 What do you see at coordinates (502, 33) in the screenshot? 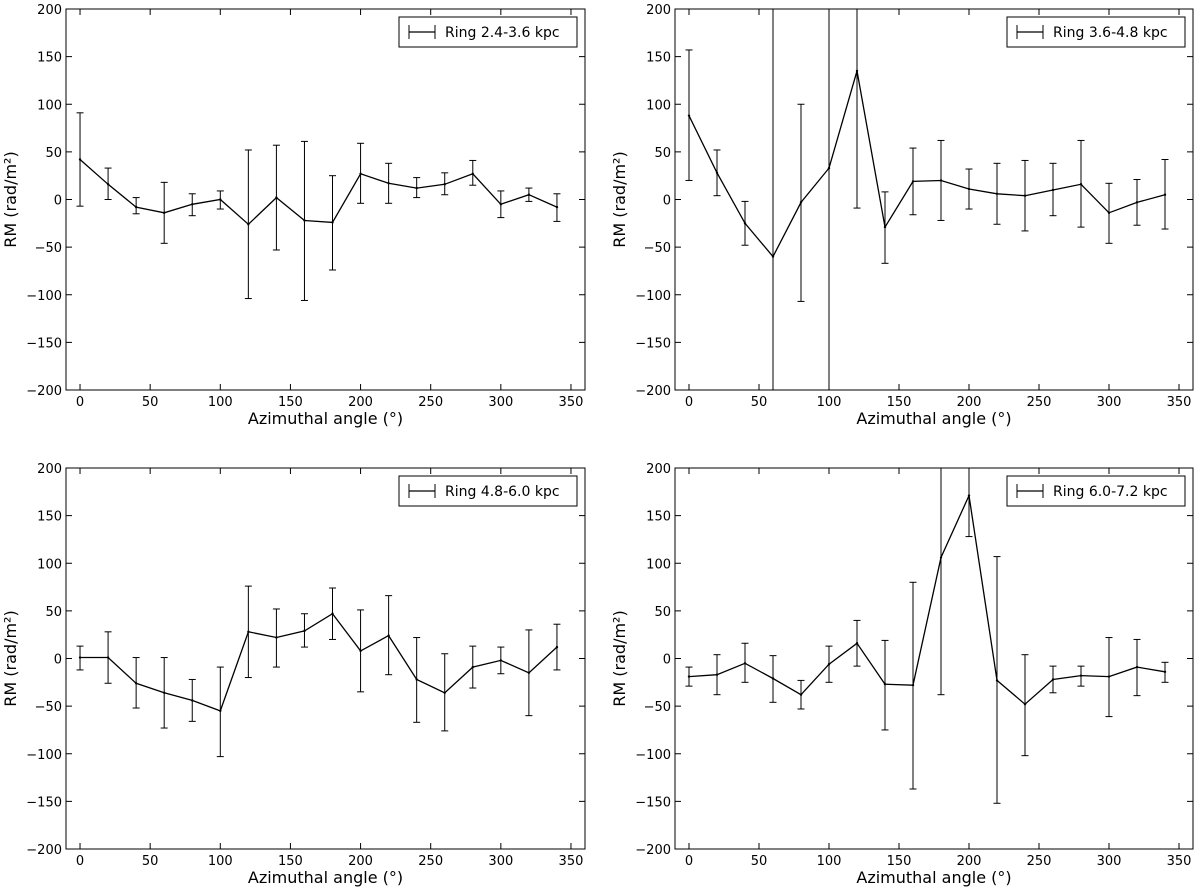
I see `legend-label: Ring 2.4-3.6 kpc` at bounding box center [502, 33].